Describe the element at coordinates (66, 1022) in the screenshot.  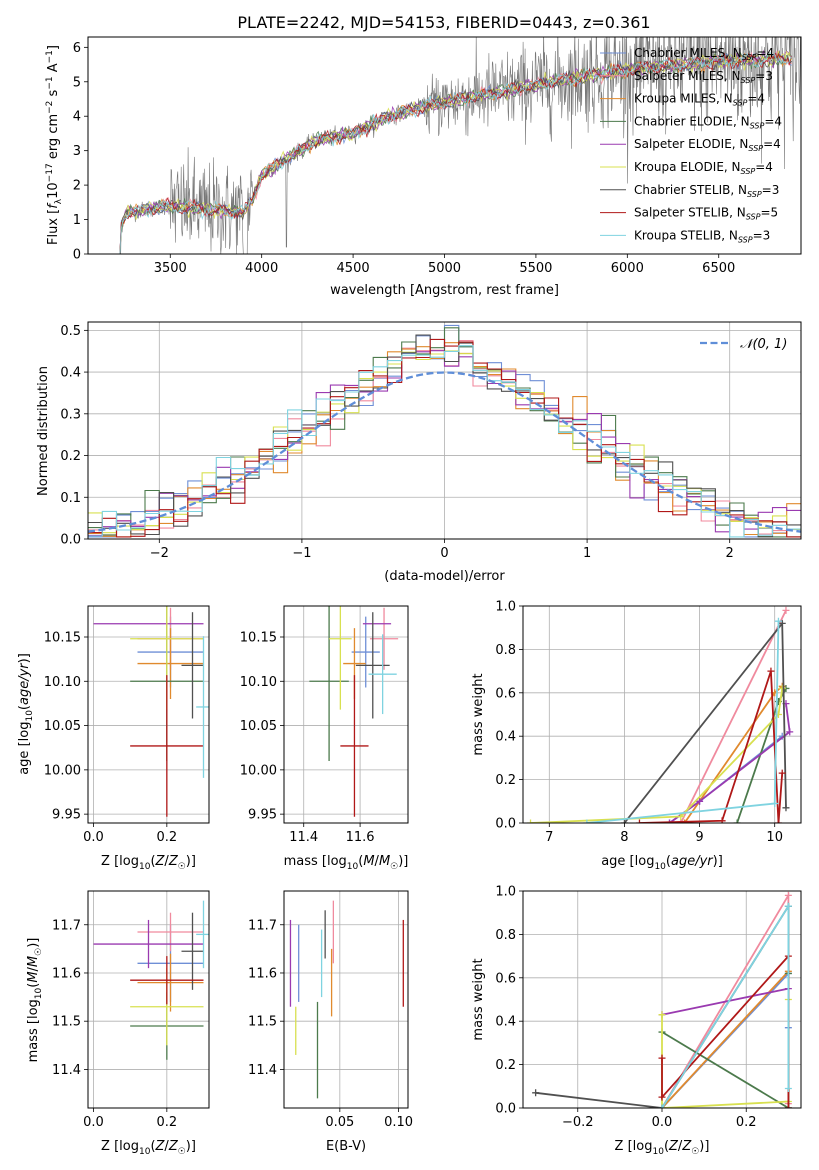
I see `y-tick-label: 11.5` at that location.